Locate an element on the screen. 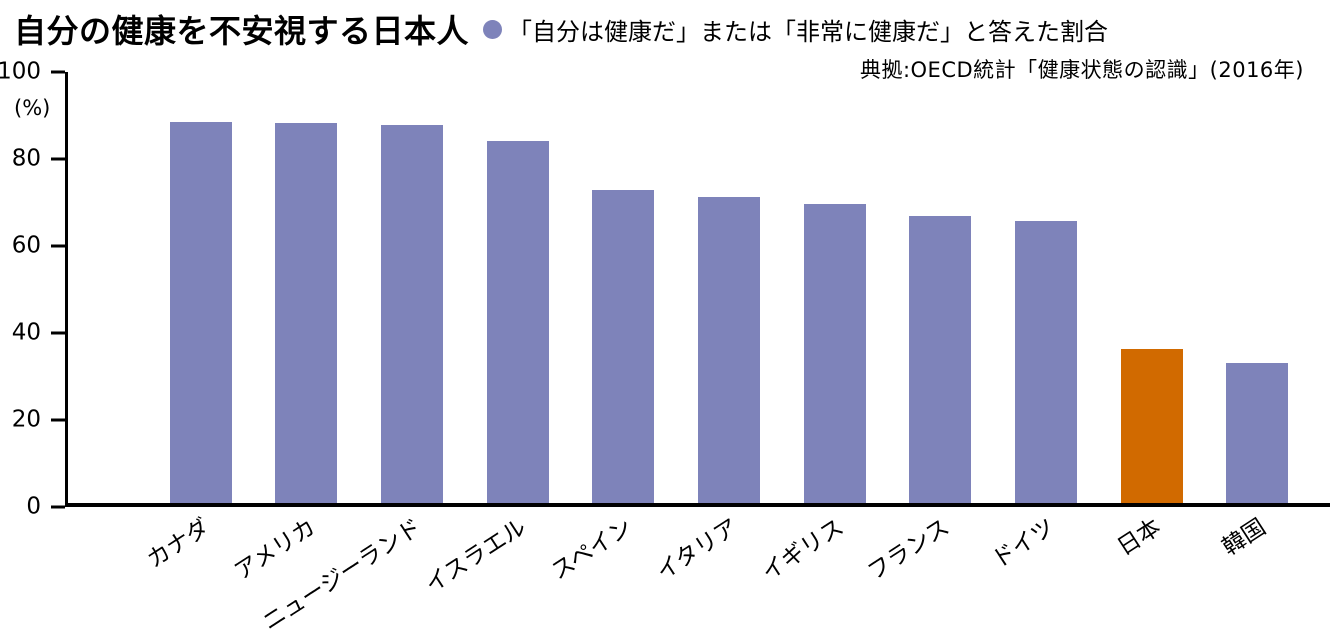 The width and height of the screenshot is (1340, 644). y-axis-unit-label: (%) is located at coordinates (32, 108).